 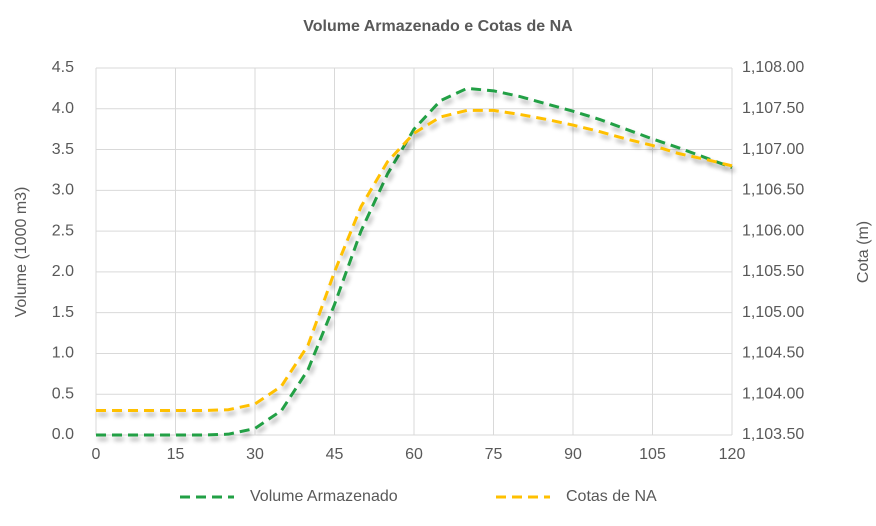 What do you see at coordinates (438, 26) in the screenshot?
I see `chart-title: Volume Armazenado e Cotas de NA` at bounding box center [438, 26].